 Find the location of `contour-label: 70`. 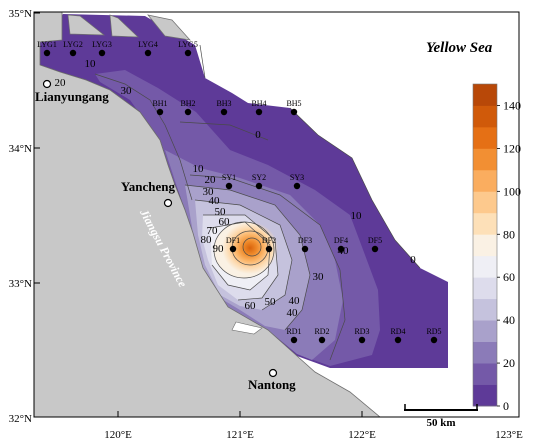

contour-label: 70 is located at coordinates (213, 231).